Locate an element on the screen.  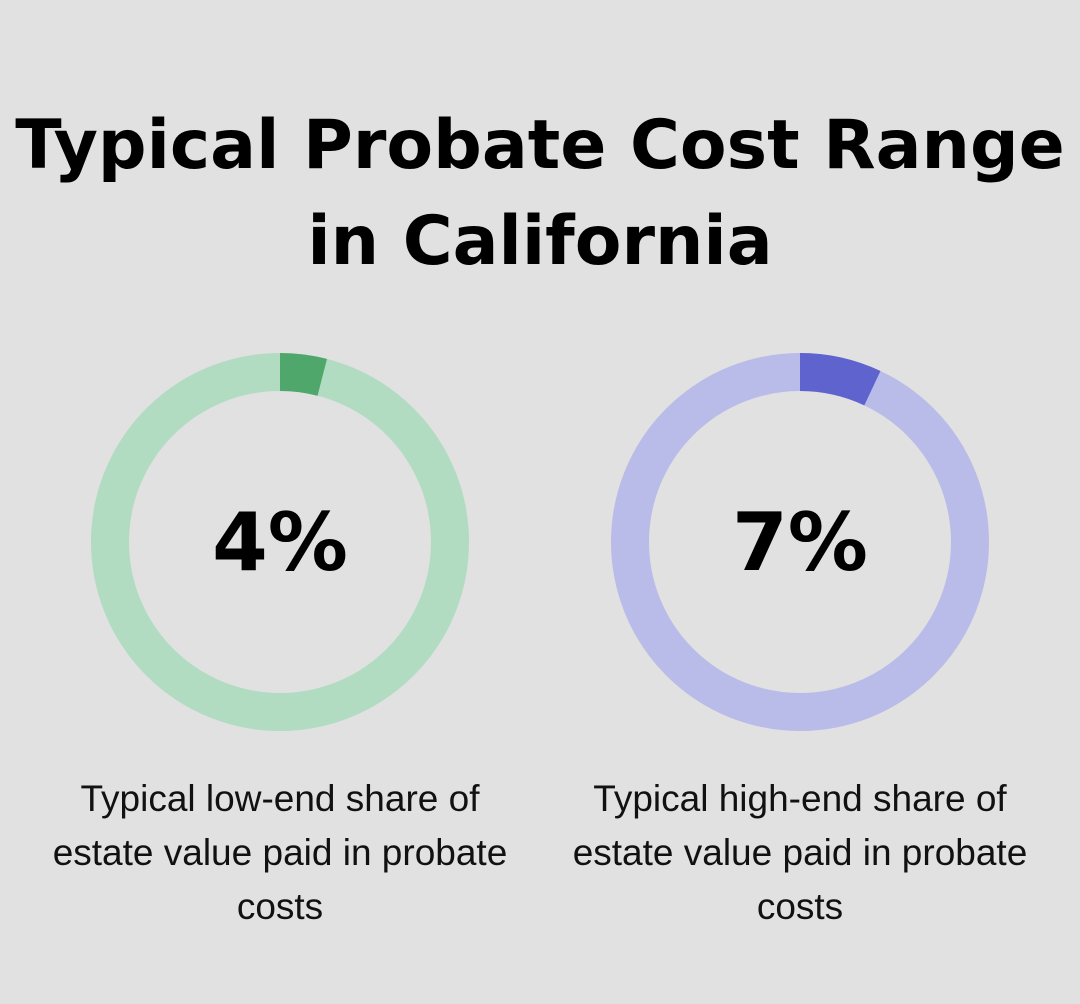
value-label-low: 4% is located at coordinates (280, 542).